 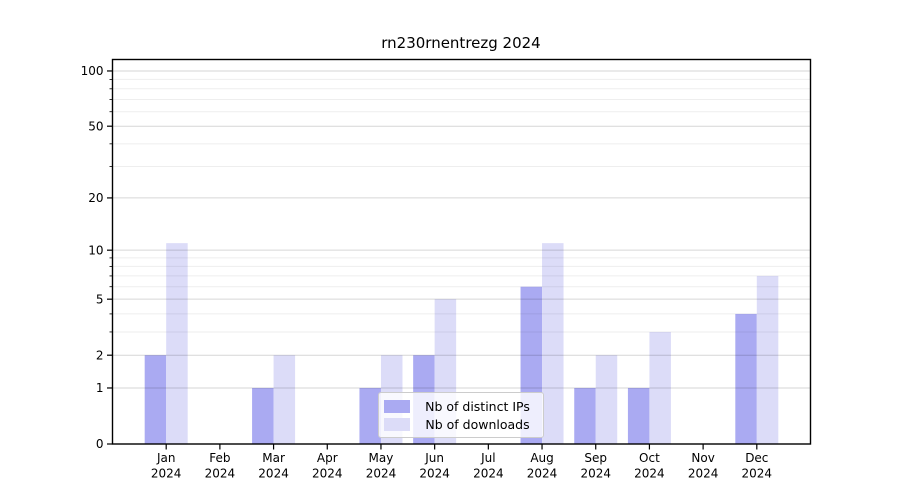 What do you see at coordinates (273, 458) in the screenshot?
I see `x-tick-label-month: Mar` at bounding box center [273, 458].